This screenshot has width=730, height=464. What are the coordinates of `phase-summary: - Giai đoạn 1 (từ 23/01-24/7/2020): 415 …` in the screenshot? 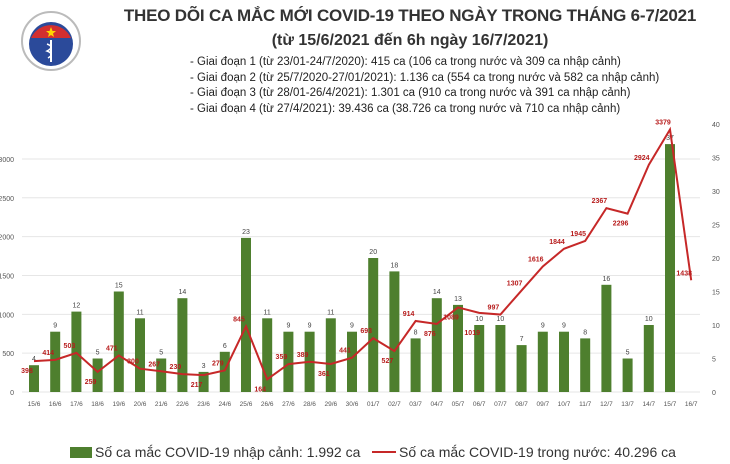 It's located at (424, 86).